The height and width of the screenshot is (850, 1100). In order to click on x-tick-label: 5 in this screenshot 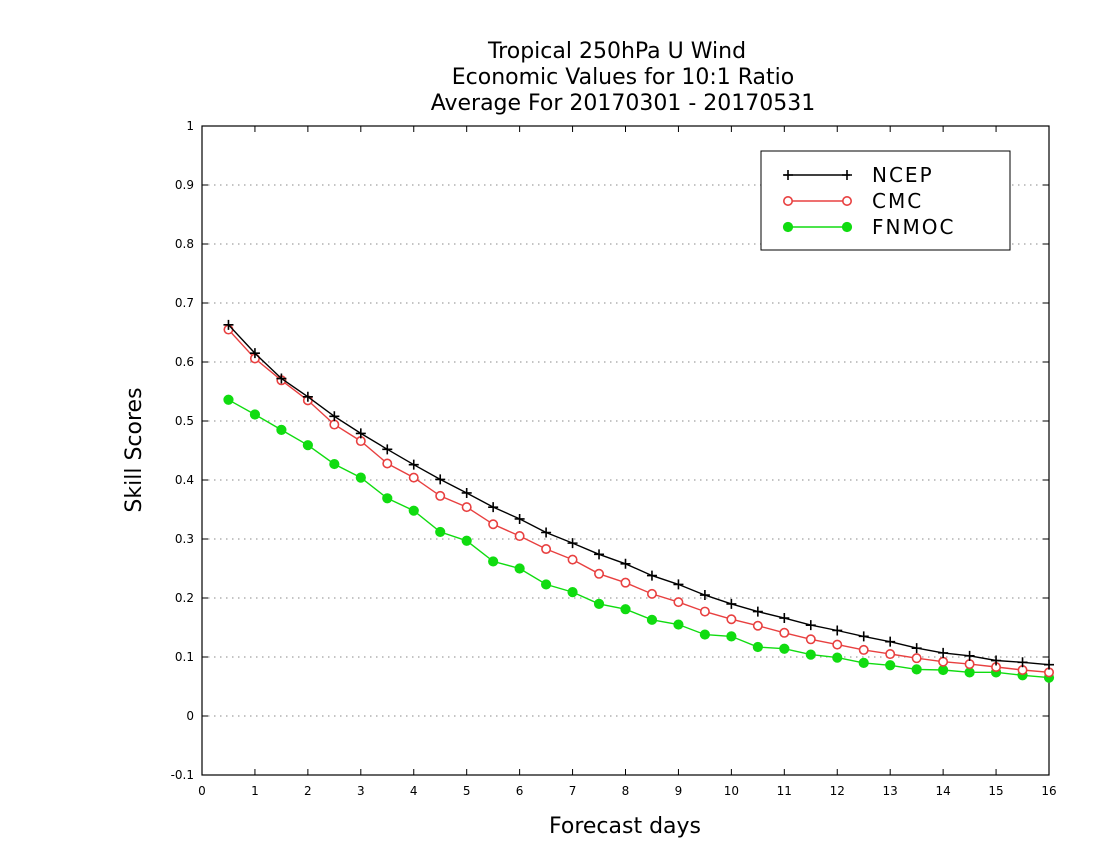, I will do `click(467, 791)`.